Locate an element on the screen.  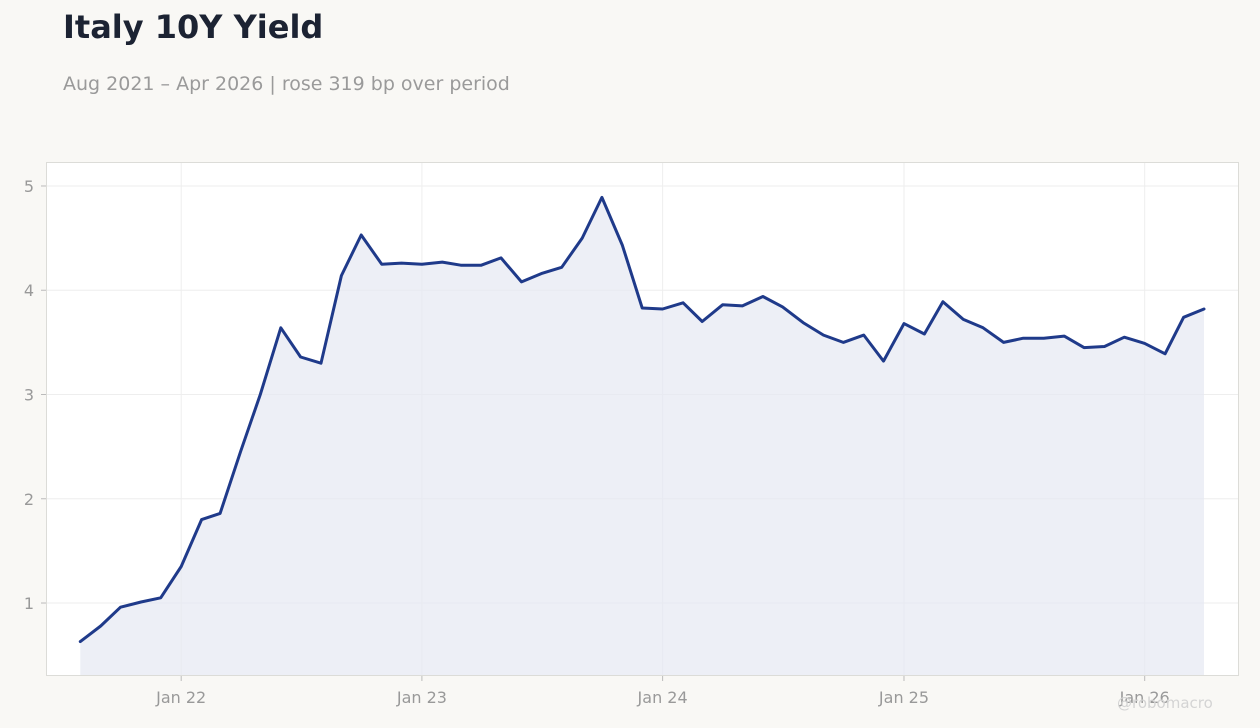
x-tick-label: Jan 25 is located at coordinates (903, 697).